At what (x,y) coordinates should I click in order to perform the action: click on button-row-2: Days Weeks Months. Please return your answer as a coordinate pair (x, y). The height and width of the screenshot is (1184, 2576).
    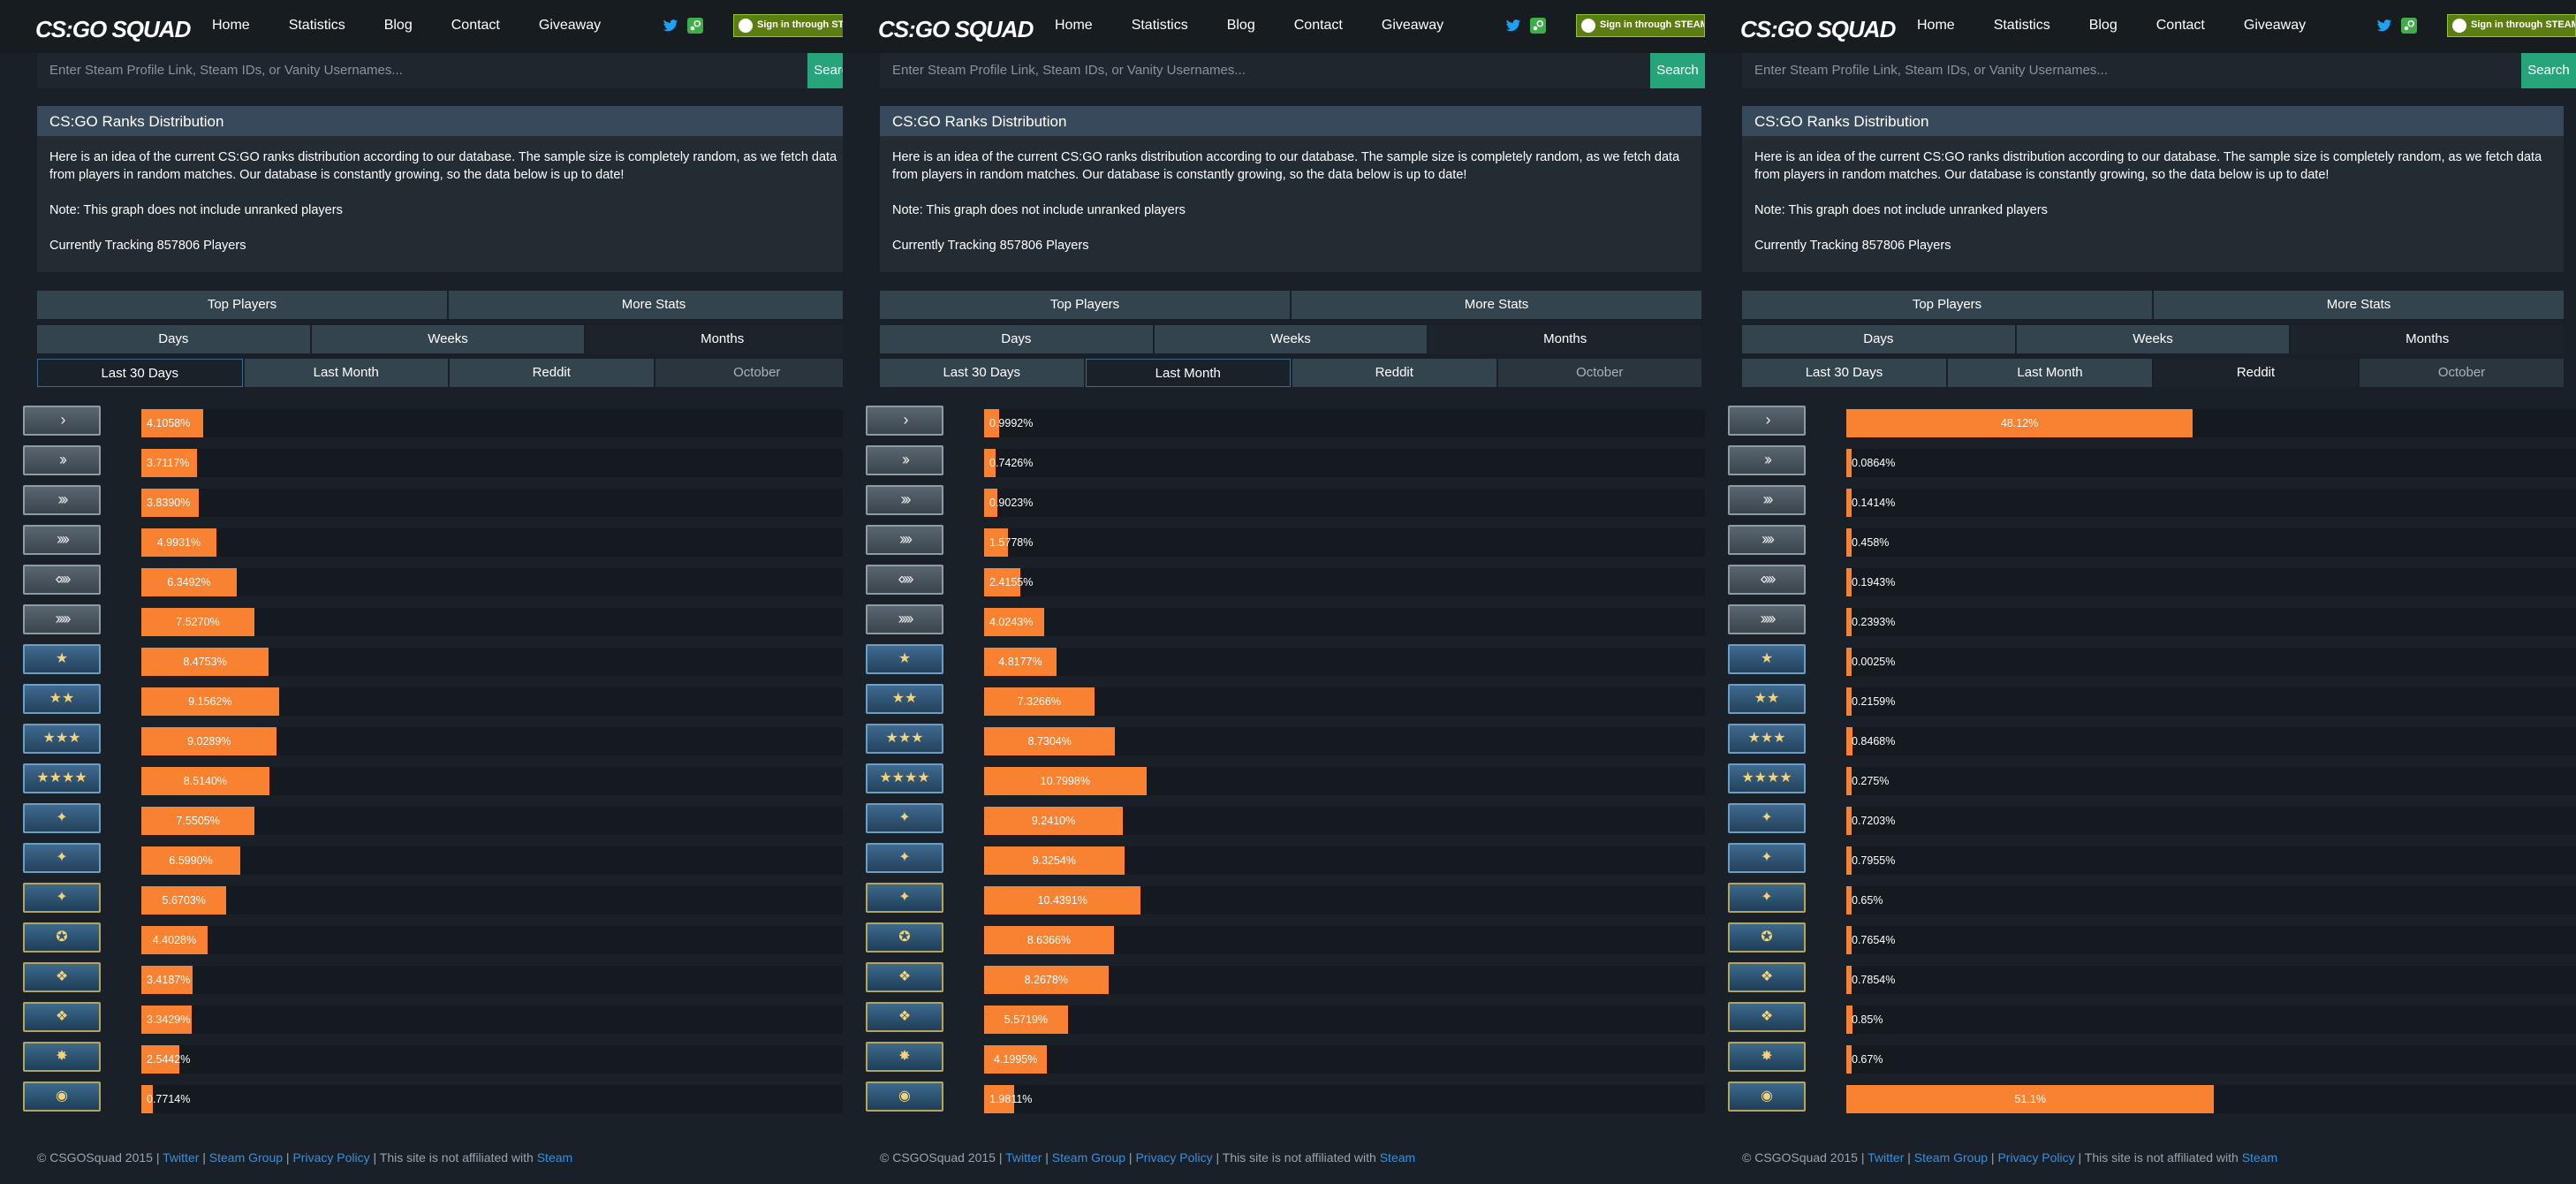
    Looking at the image, I should click on (2154, 339).